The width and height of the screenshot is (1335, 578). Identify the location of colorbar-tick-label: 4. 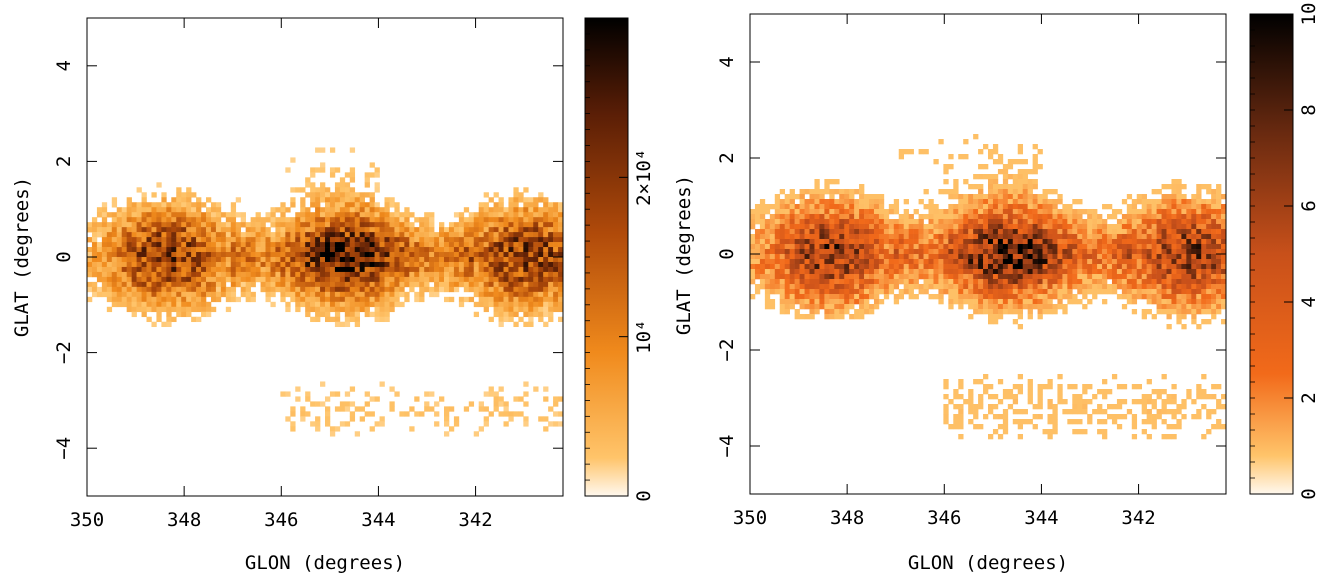
(1309, 301).